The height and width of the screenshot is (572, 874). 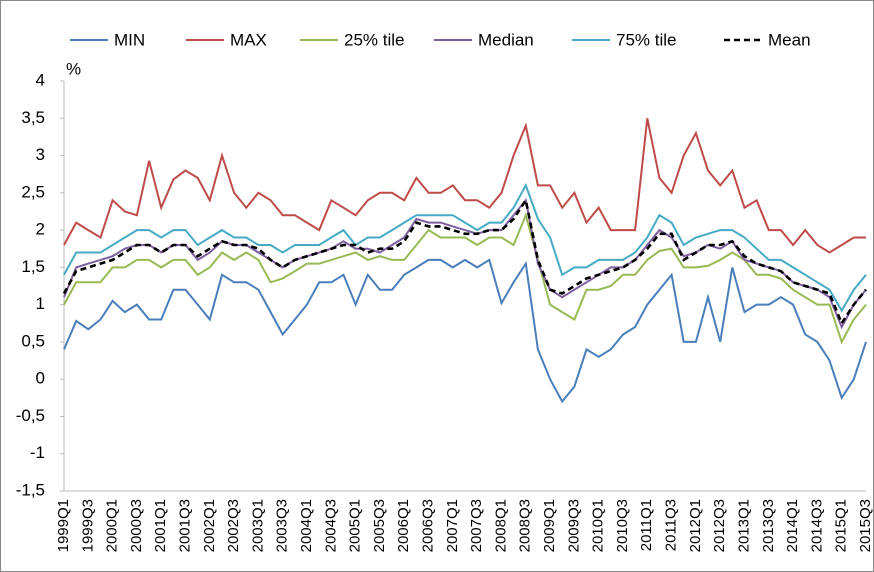 I want to click on x-tick-label: 2004Q3, so click(x=330, y=525).